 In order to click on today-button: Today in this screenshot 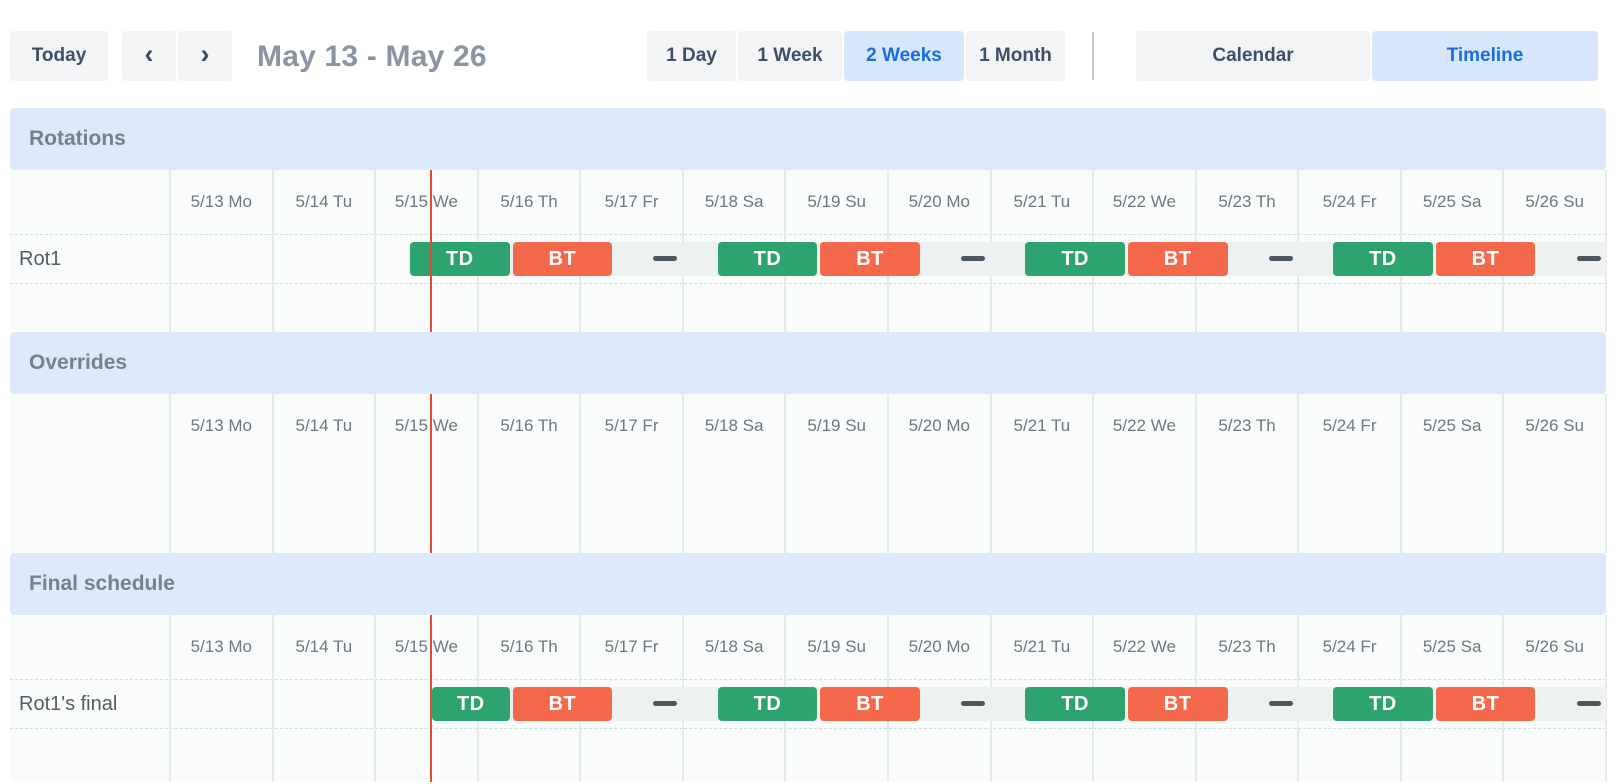, I will do `click(59, 56)`.